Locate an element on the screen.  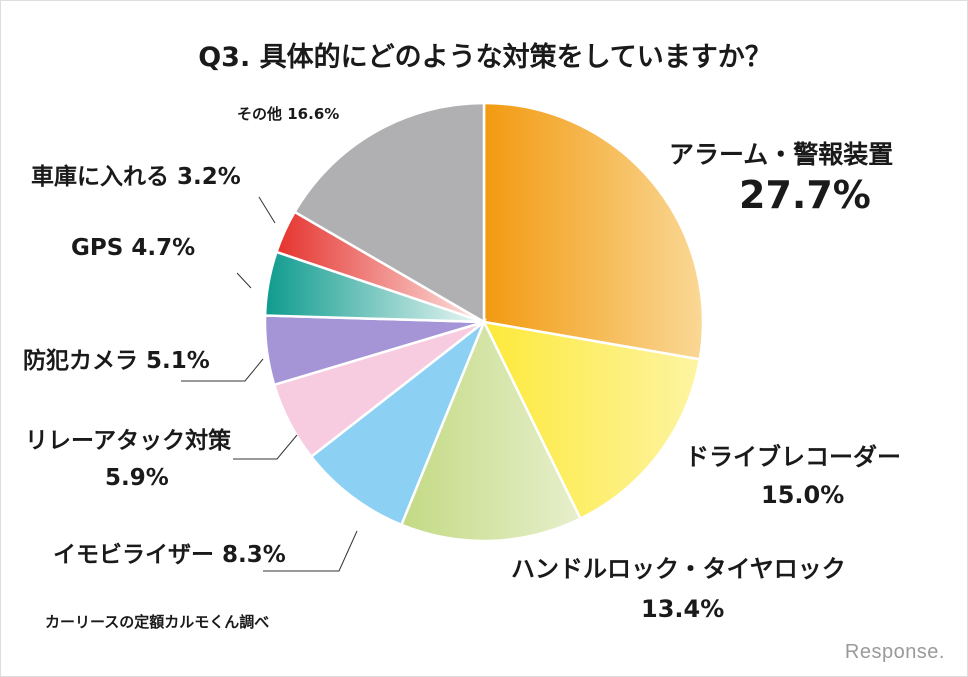
label-handle-lock: ハンドルロック・タイヤロック is located at coordinates (678, 569).